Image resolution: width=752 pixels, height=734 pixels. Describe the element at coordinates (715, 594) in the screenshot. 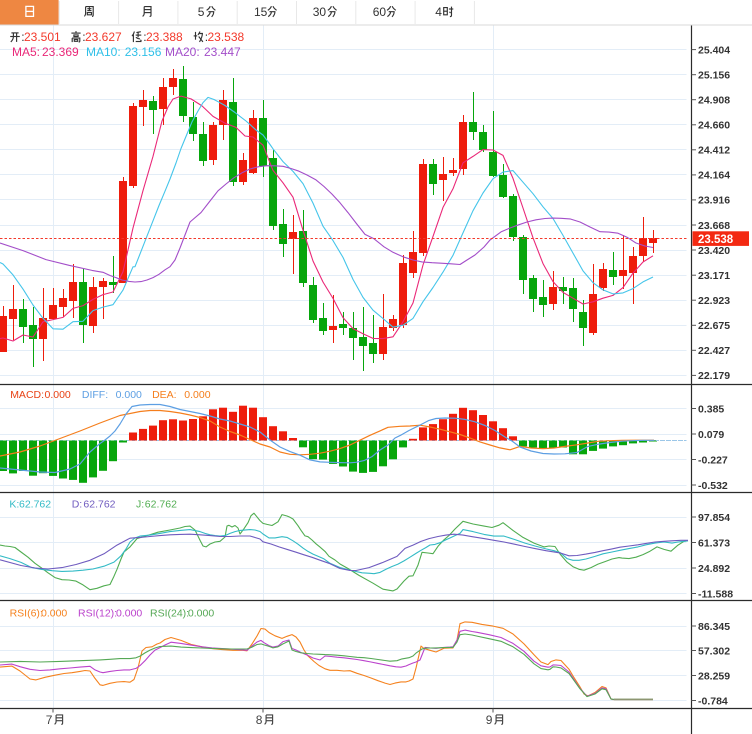

I see `svg-text: -11.588` at that location.